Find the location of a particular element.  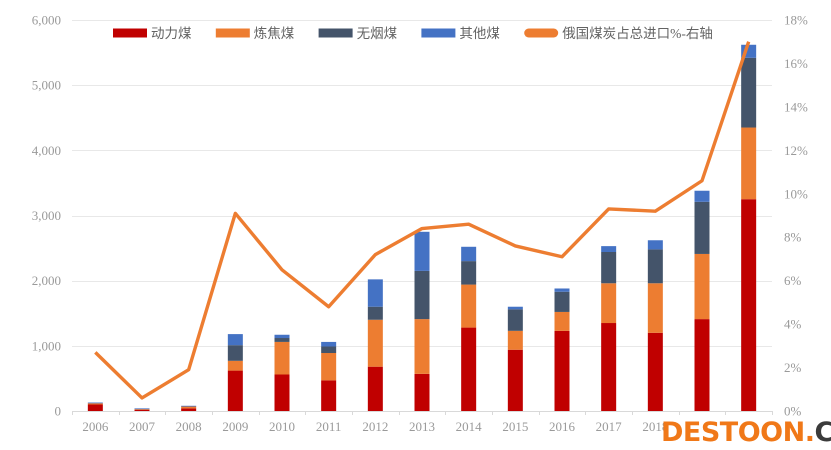

x-axis-tick-label: 2012 is located at coordinates (375, 426).